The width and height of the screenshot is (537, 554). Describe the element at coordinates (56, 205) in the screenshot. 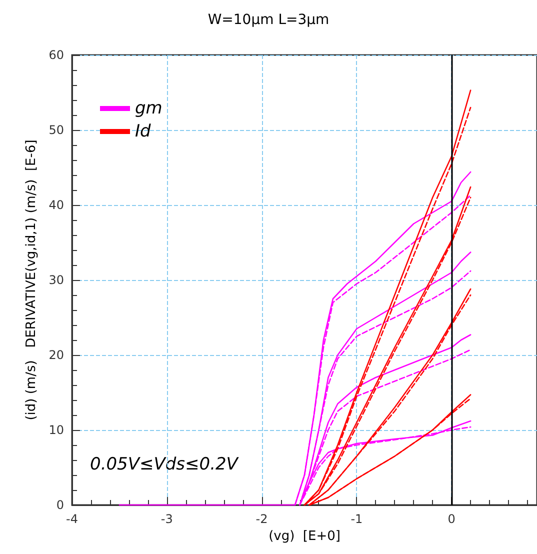

I see `y-tick-label: 40` at that location.